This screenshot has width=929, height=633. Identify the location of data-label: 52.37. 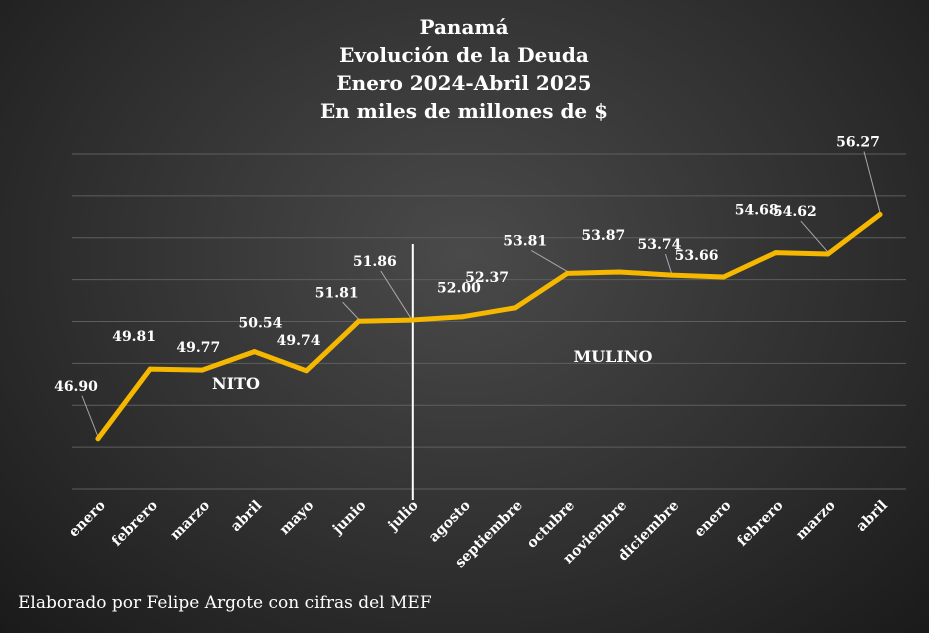
(487, 278).